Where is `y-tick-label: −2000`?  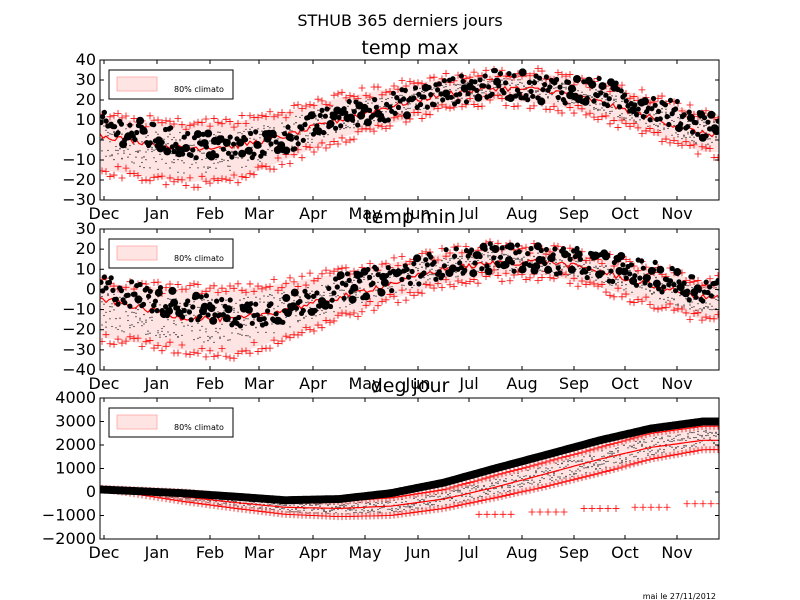 y-tick-label: −2000 is located at coordinates (69, 538).